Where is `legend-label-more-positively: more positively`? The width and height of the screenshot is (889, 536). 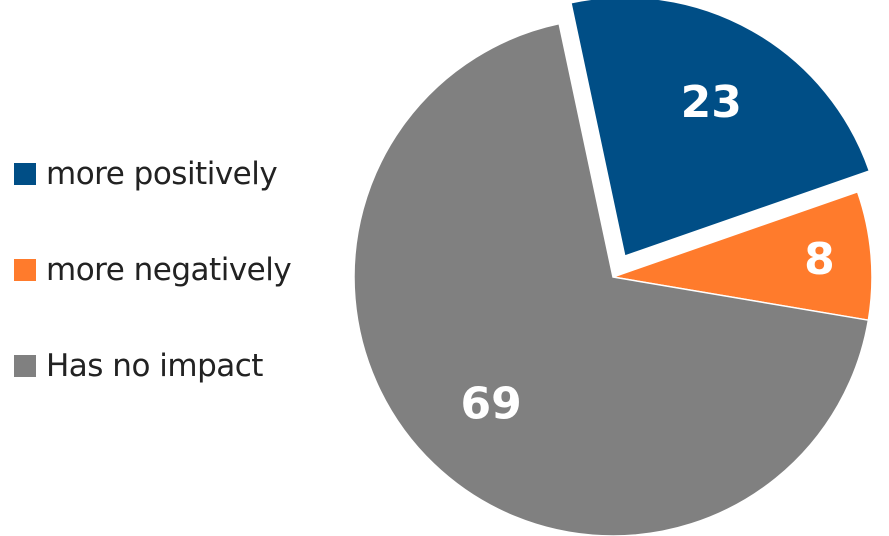 legend-label-more-positively: more positively is located at coordinates (162, 174).